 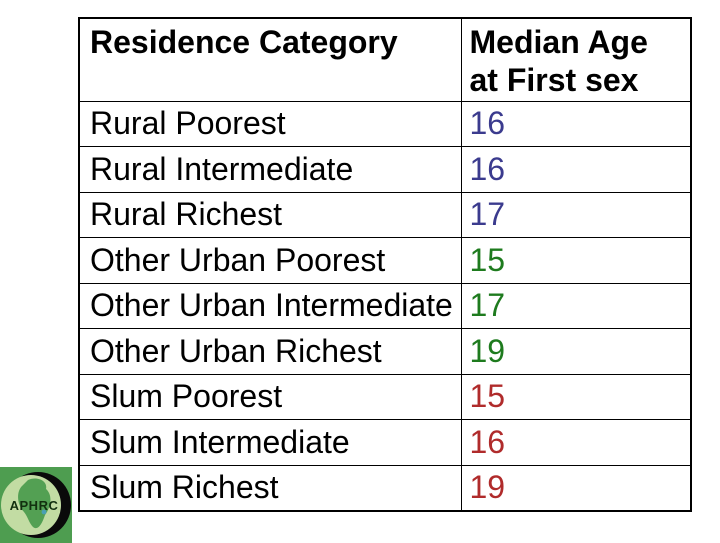 I want to click on table-row: Rural Intermediate 16, so click(x=385, y=169).